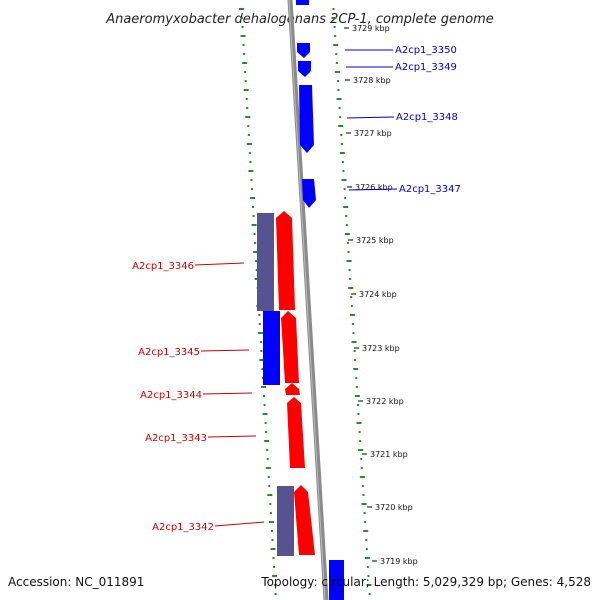  Describe the element at coordinates (302, 2) in the screenshot. I see `gene-arrow-top` at that location.